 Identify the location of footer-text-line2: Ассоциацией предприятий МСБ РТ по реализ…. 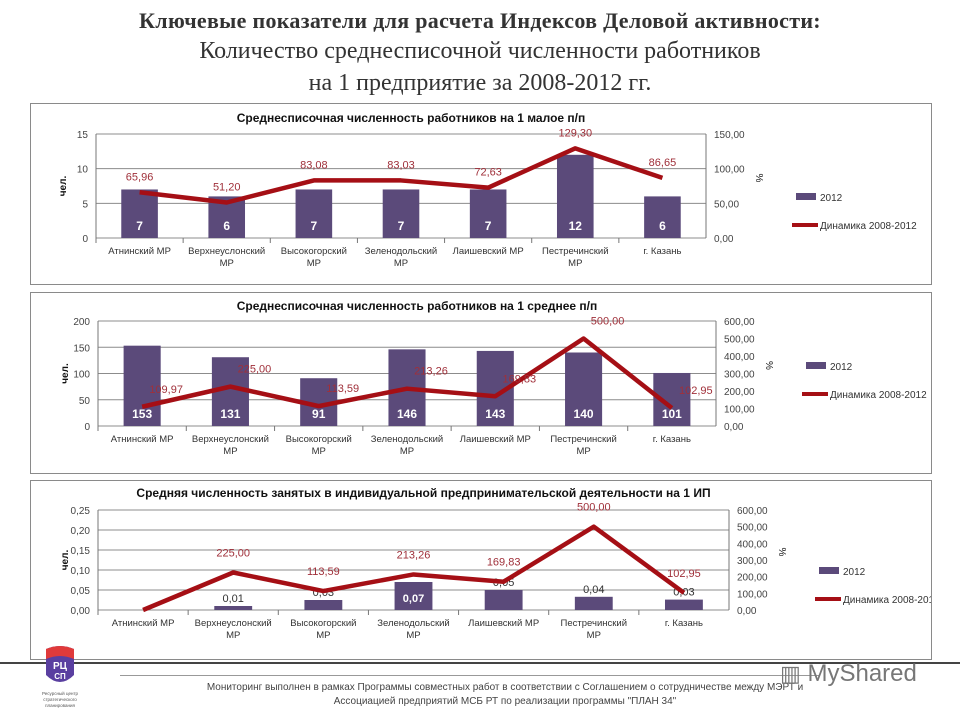
(505, 701).